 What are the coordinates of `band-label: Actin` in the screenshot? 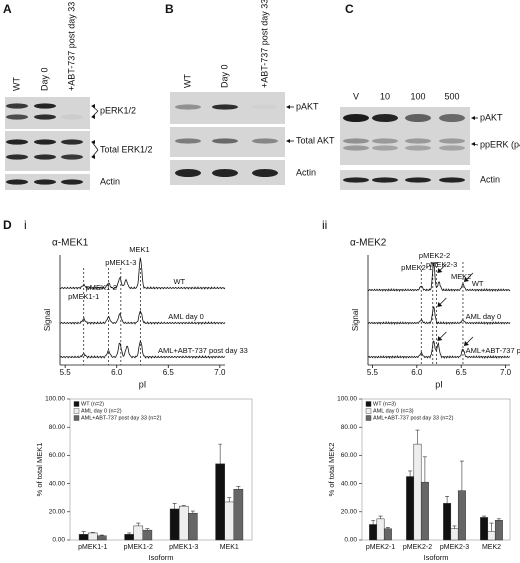 It's located at (306, 172).